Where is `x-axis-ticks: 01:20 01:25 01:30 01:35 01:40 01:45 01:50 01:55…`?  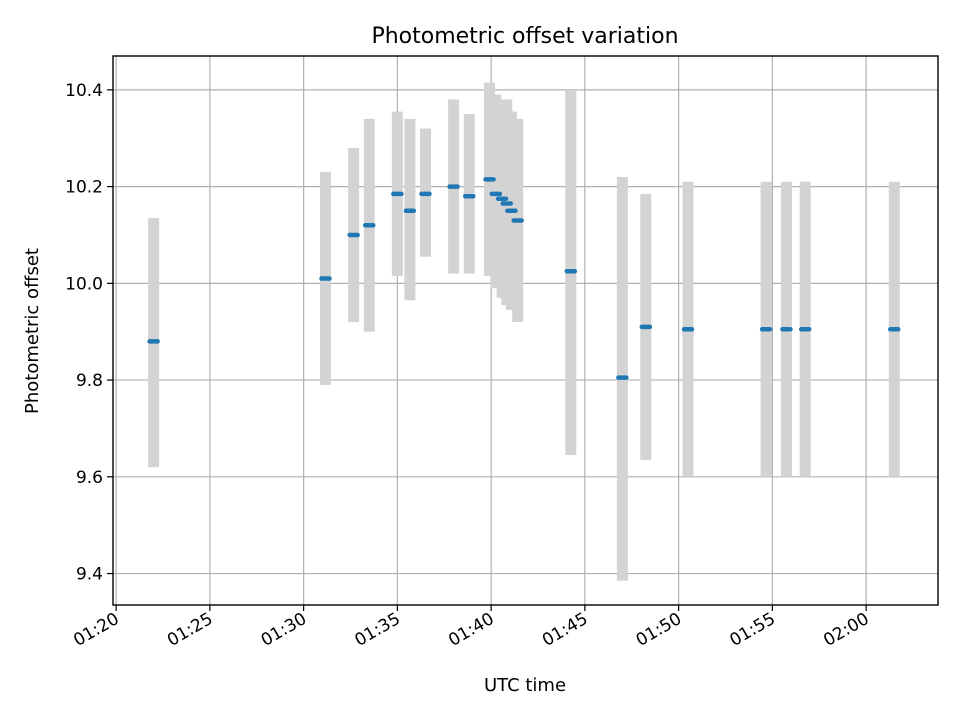 x-axis-ticks: 01:20 01:25 01:30 01:35 01:40 01:45 01:50 01:55… is located at coordinates (471, 628).